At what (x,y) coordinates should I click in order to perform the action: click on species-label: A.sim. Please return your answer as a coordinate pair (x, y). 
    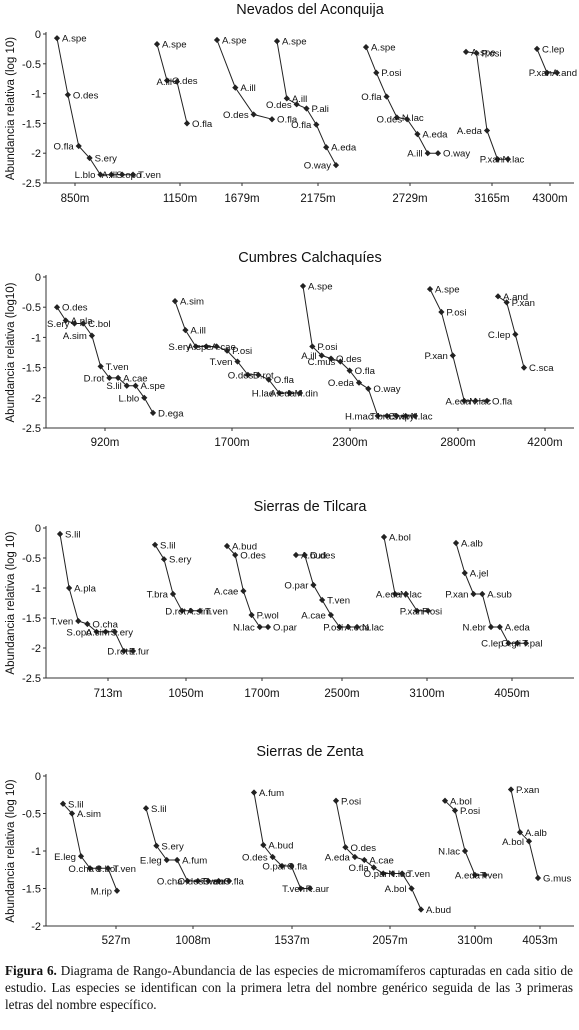
    Looking at the image, I should click on (98, 632).